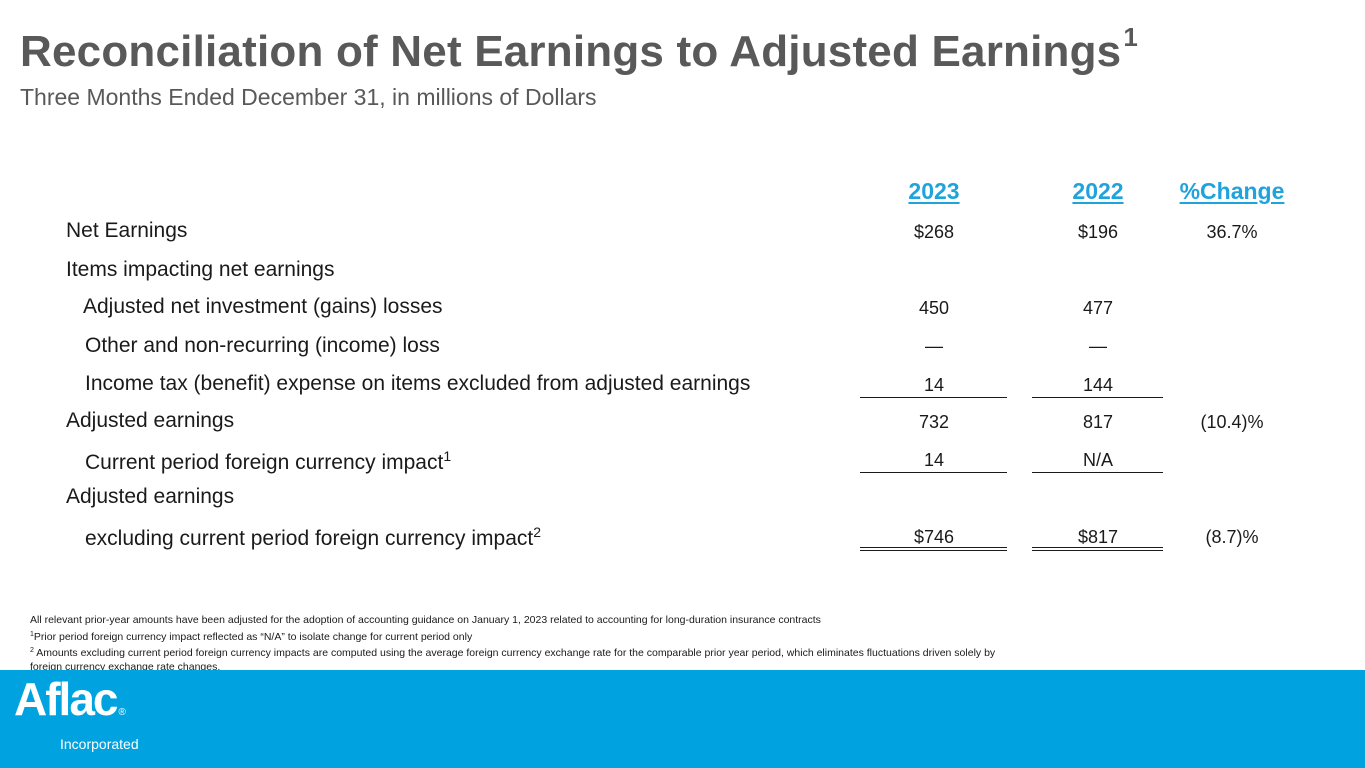 This screenshot has height=768, width=1365. Describe the element at coordinates (934, 422) in the screenshot. I see `cell-adjusted-earnings-2023: 732` at that location.